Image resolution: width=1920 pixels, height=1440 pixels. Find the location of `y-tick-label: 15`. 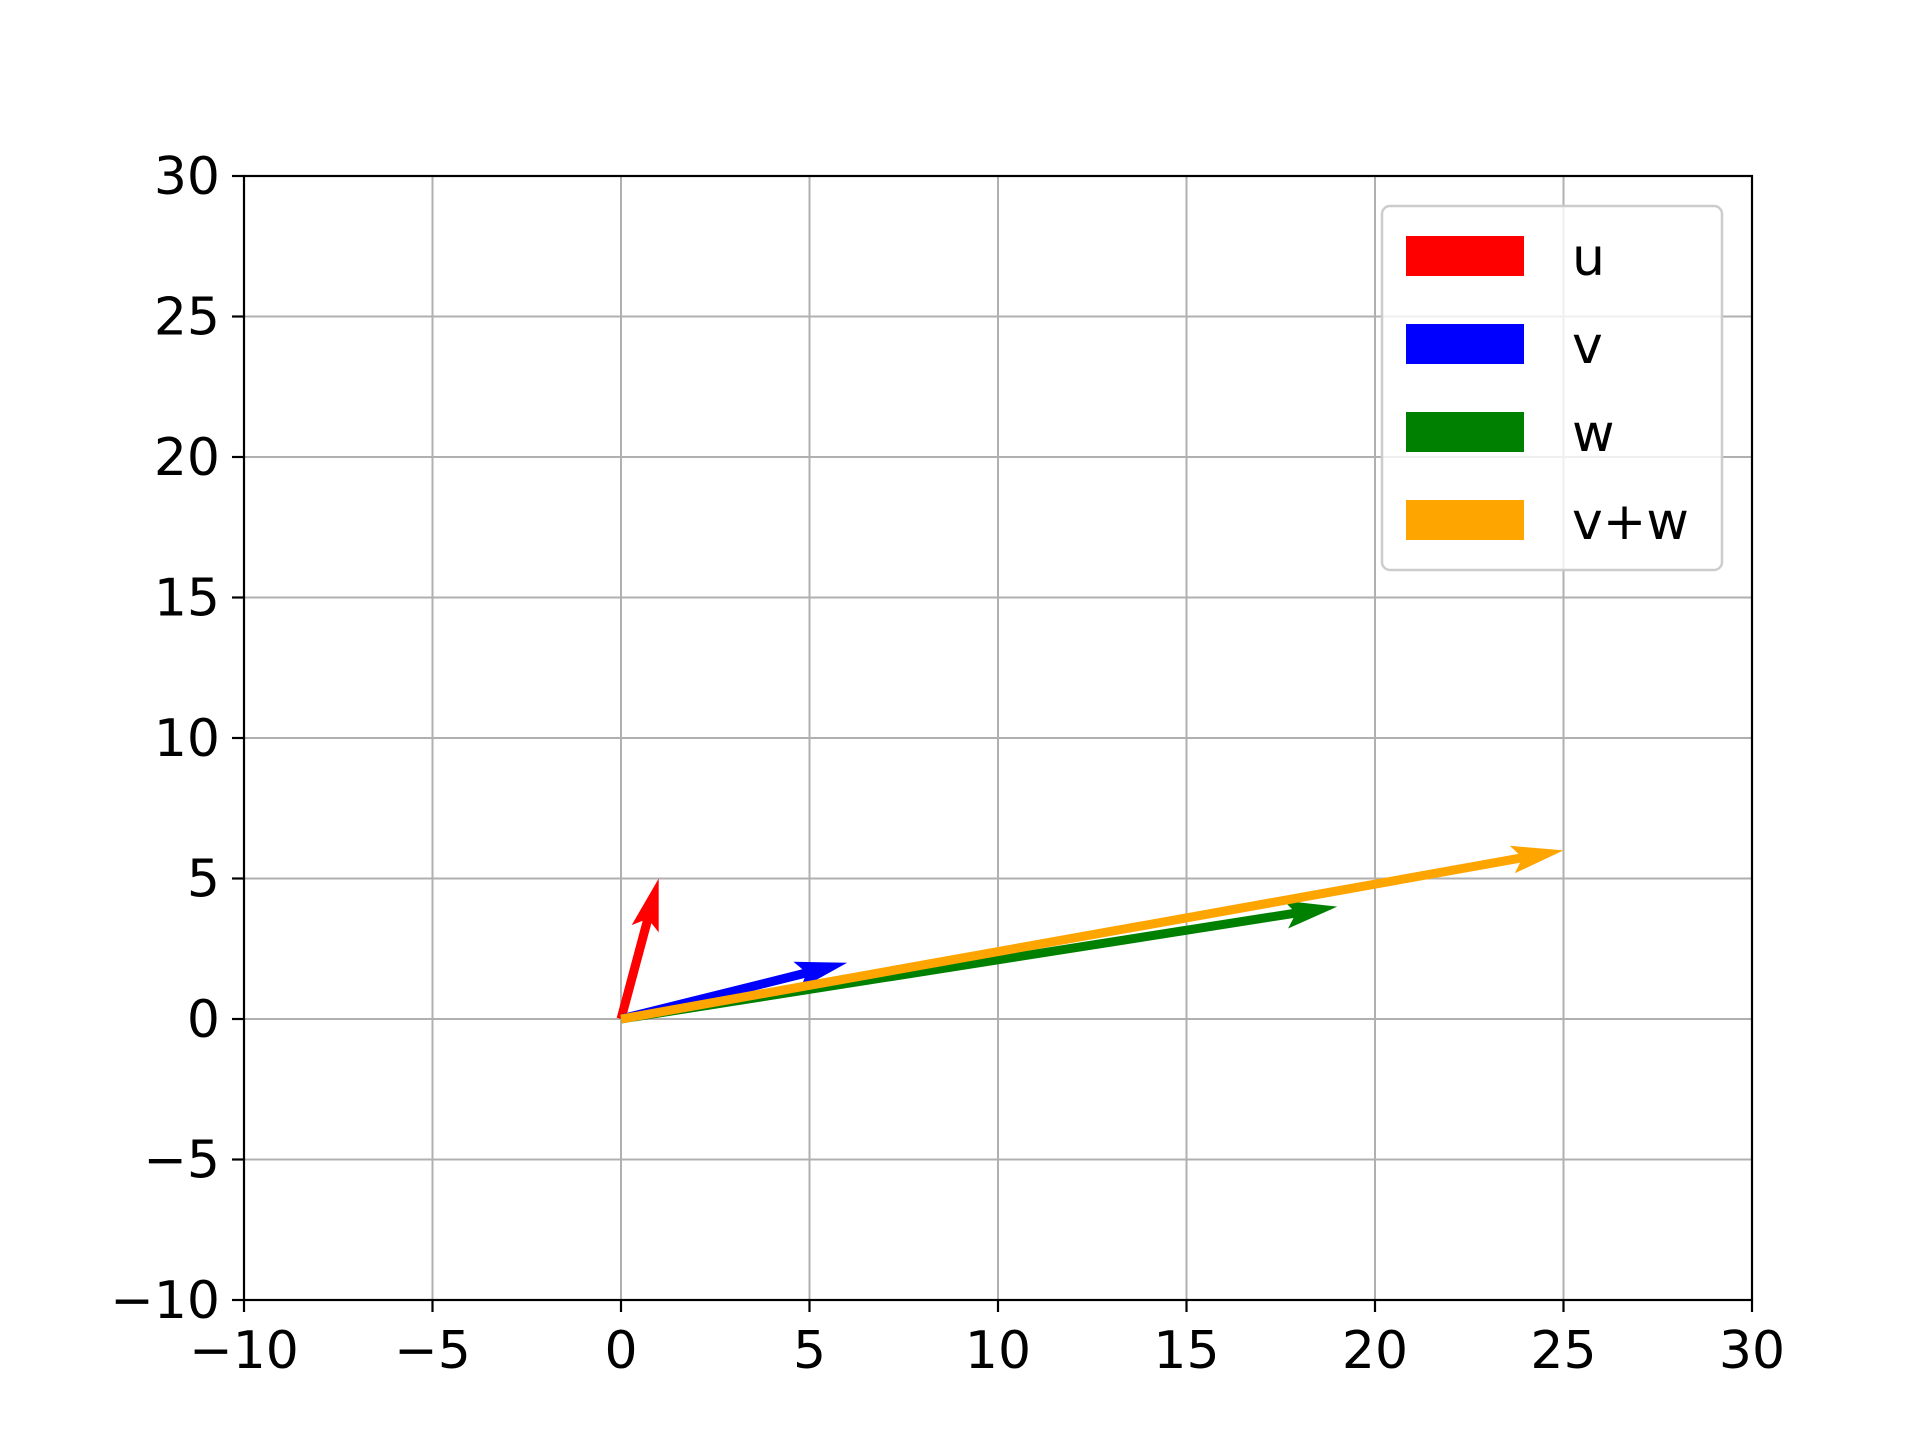

y-tick-label: 15 is located at coordinates (187, 599).